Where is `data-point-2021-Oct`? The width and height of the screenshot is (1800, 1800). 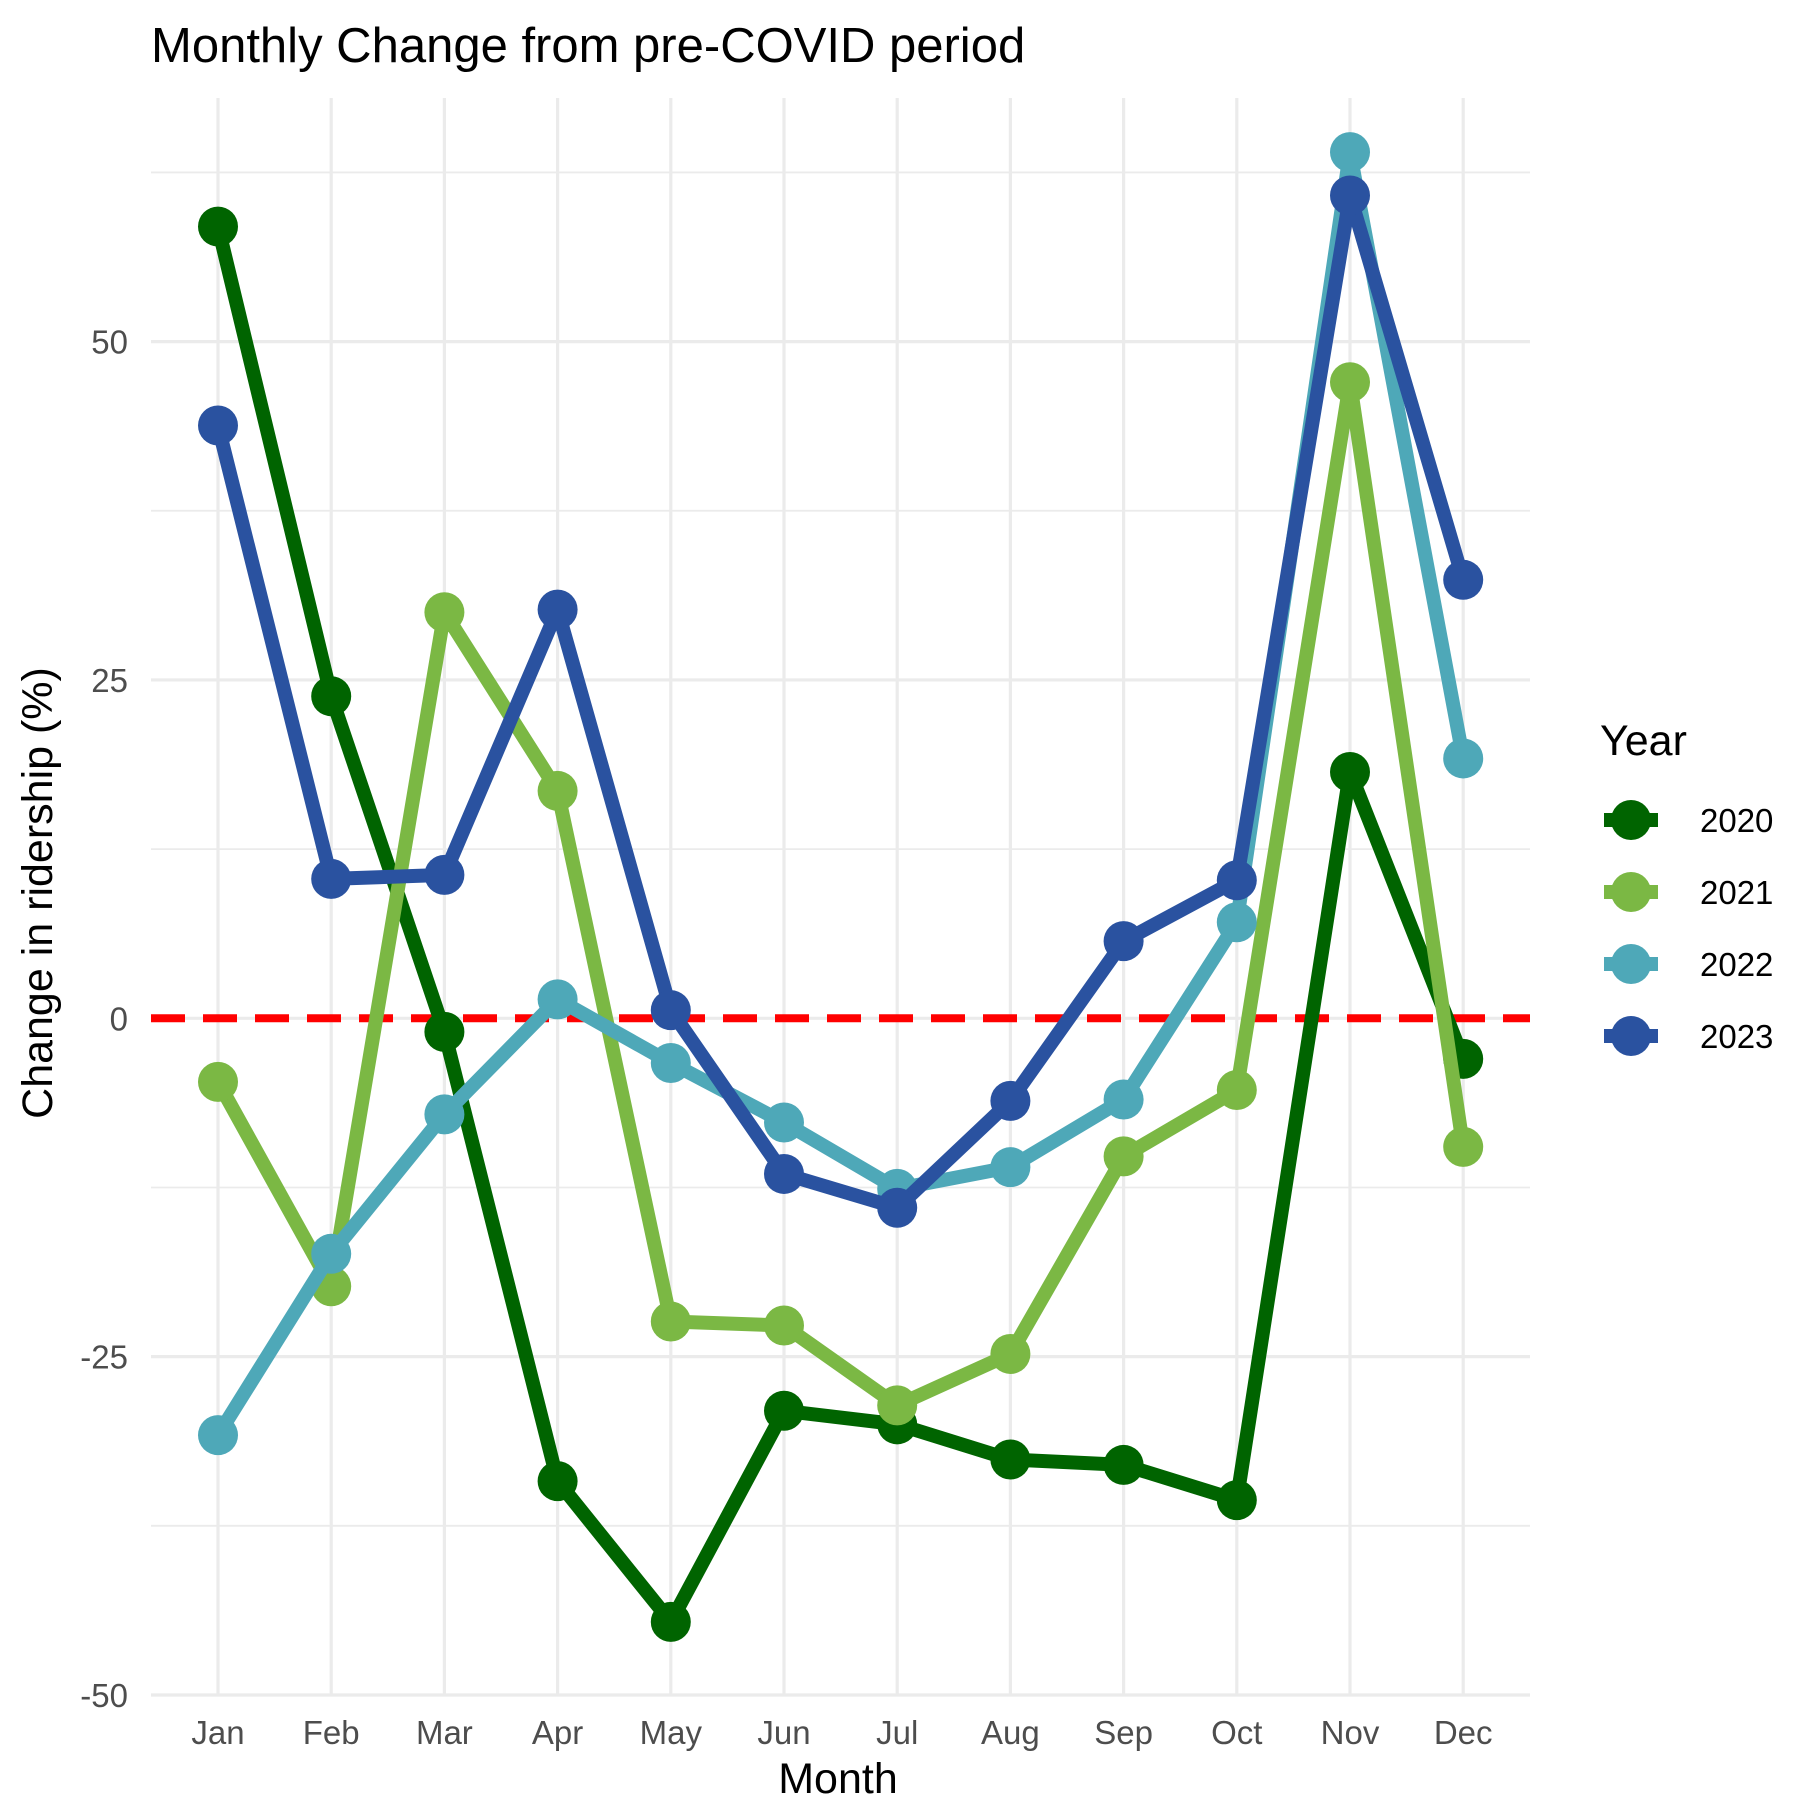
data-point-2021-Oct is located at coordinates (1236, 1090).